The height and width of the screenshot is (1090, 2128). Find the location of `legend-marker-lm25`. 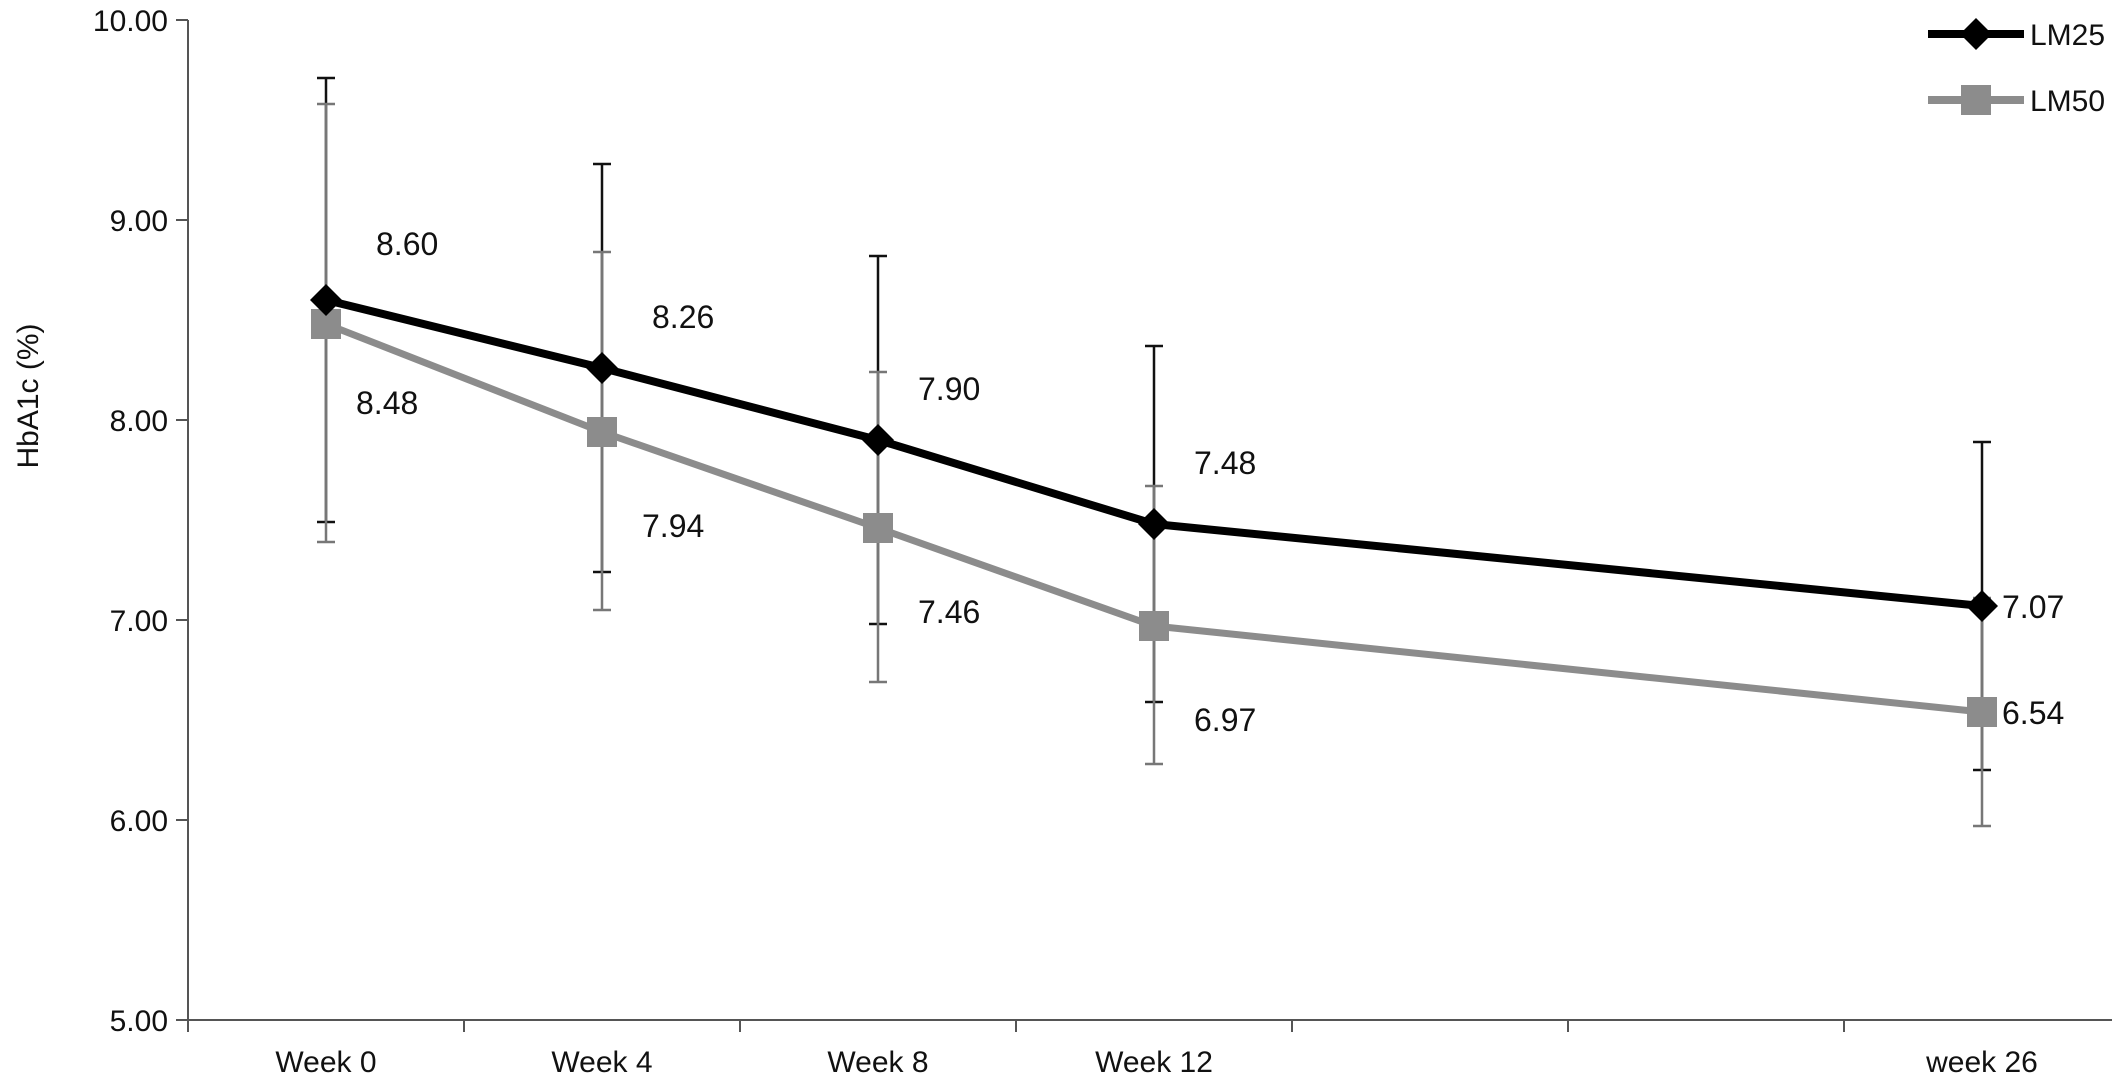

legend-marker-lm25 is located at coordinates (1976, 34).